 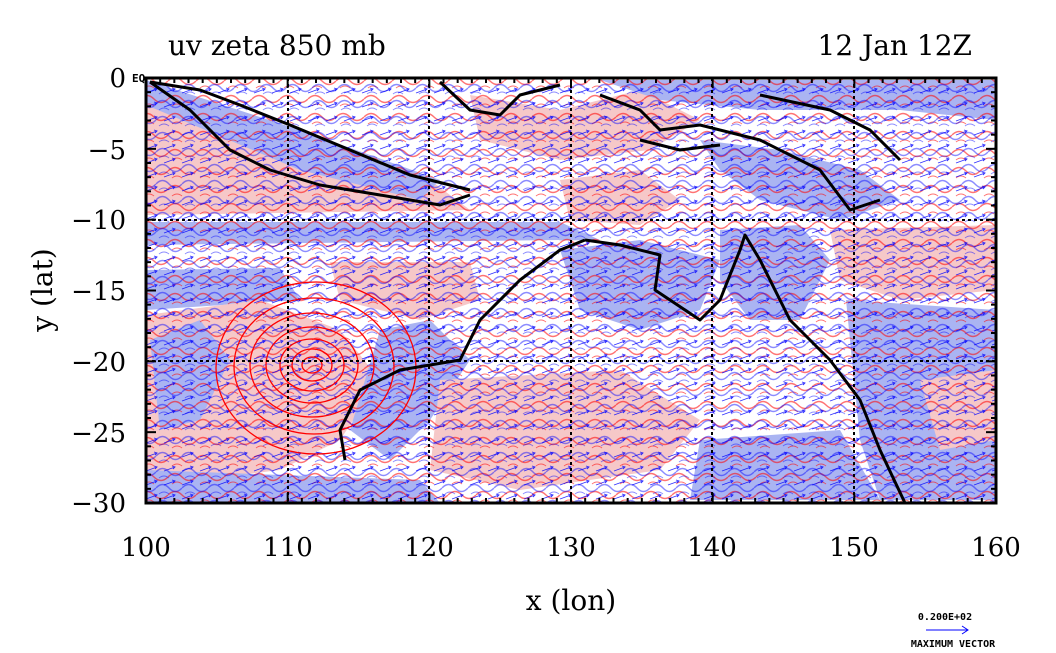 What do you see at coordinates (42, 290) in the screenshot?
I see `y-axis-label: y (lat)` at bounding box center [42, 290].